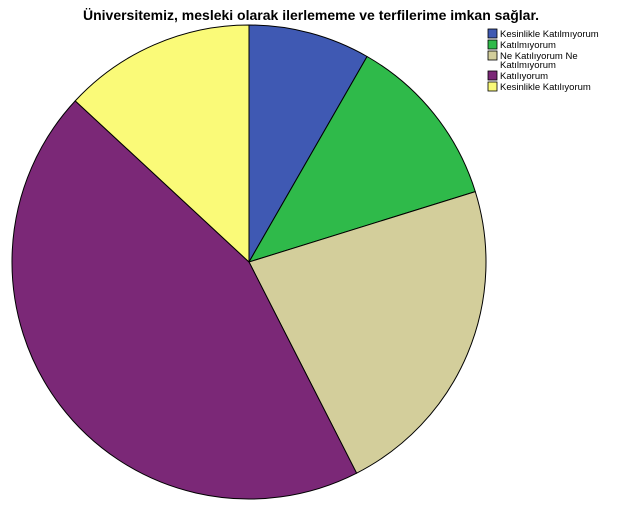 The image size is (622, 509). What do you see at coordinates (528, 65) in the screenshot?
I see `legend-label-3-line-2: Katılmıyorum` at bounding box center [528, 65].